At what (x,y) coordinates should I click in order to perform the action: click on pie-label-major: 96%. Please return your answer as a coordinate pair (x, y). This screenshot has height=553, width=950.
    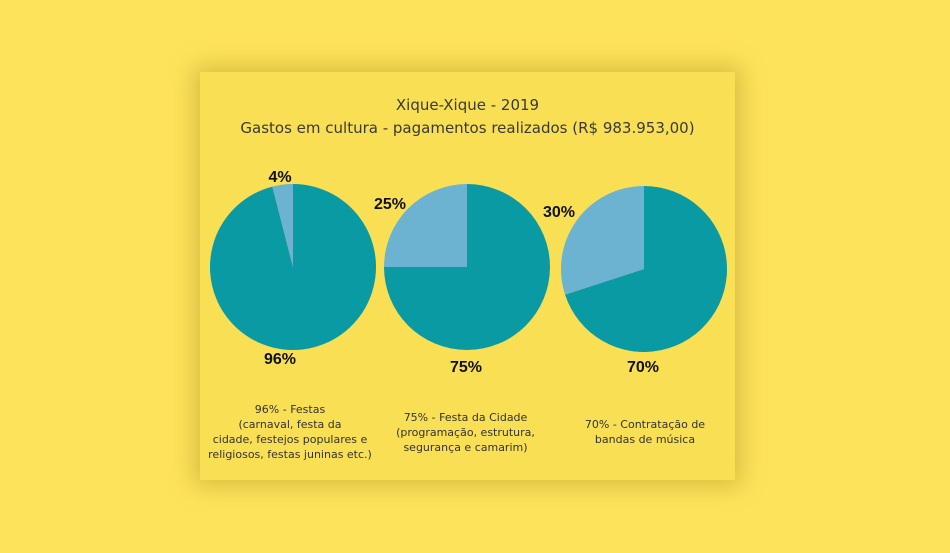
    Looking at the image, I should click on (280, 359).